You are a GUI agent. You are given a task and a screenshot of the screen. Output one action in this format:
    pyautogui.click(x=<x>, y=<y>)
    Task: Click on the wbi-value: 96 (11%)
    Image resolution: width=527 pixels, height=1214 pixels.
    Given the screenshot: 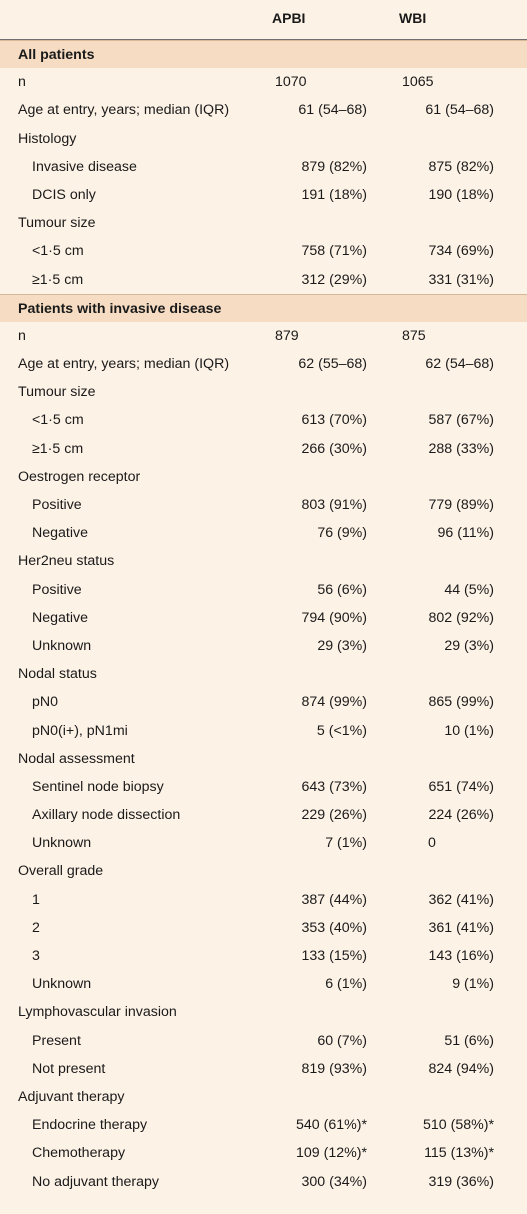 What is the action you would take?
    pyautogui.click(x=465, y=533)
    